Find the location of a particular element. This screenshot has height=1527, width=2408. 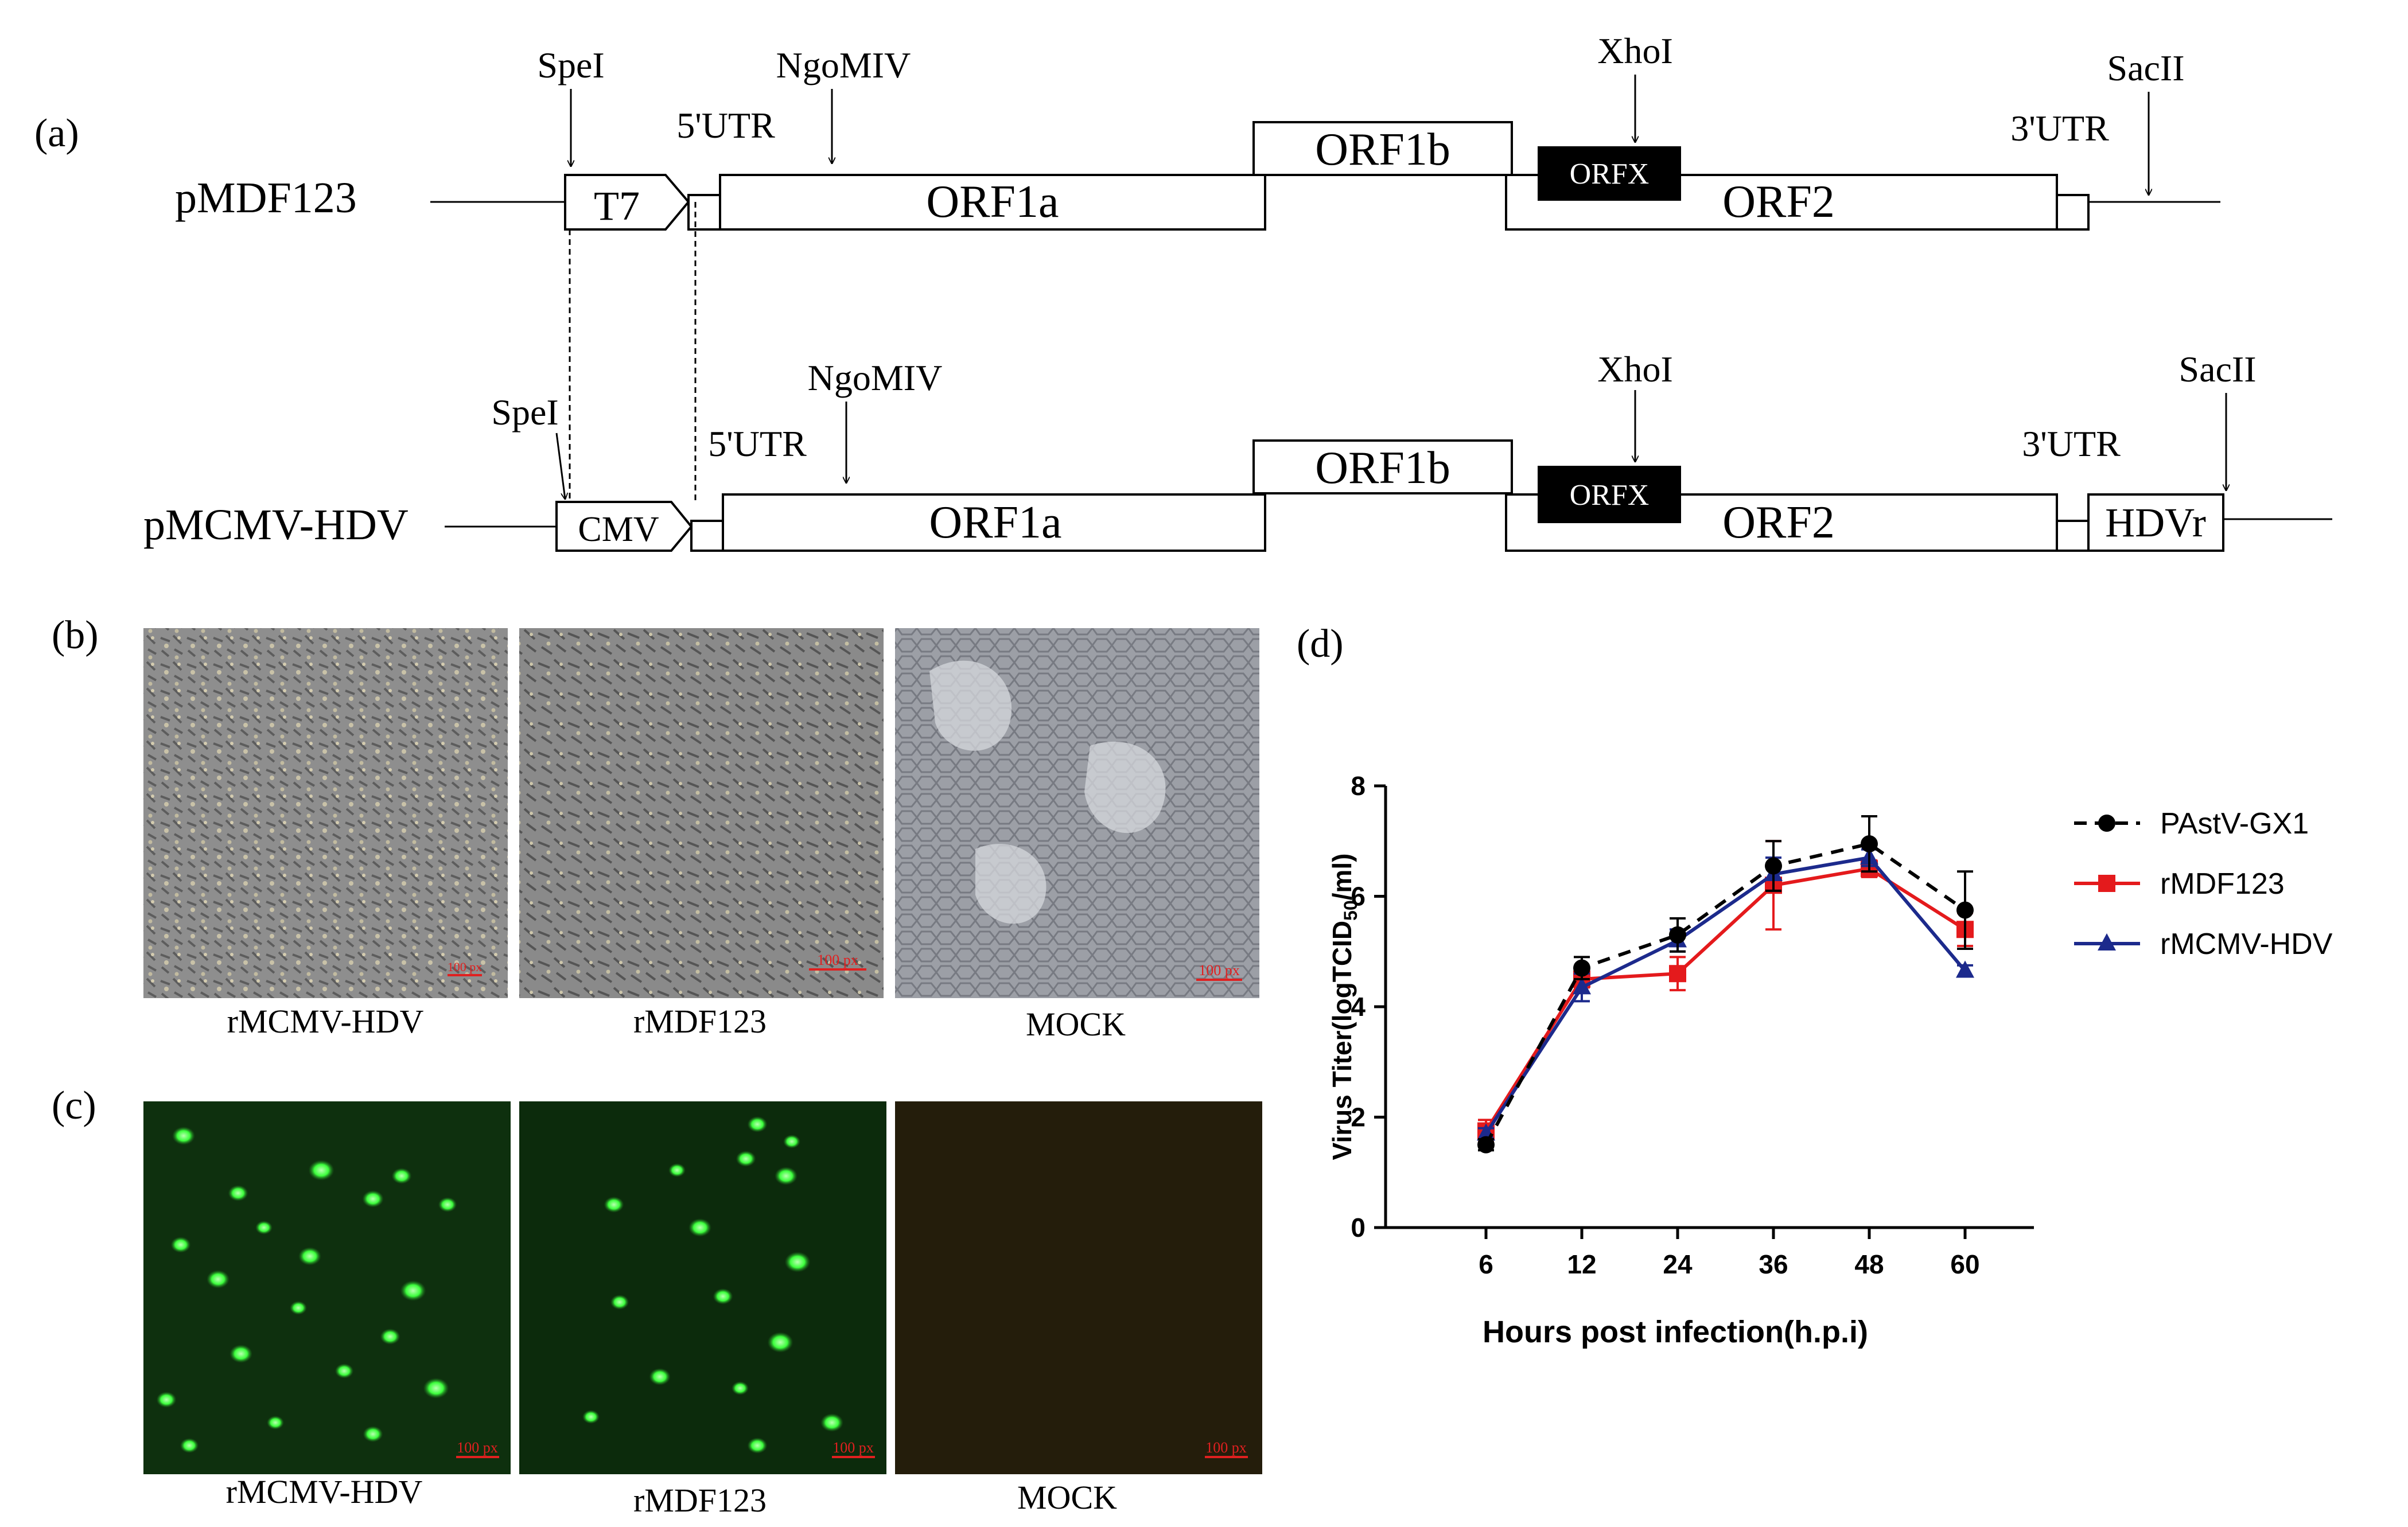

y-axis-title-main: Virus Titer(logTCID is located at coordinates (1342, 1040).